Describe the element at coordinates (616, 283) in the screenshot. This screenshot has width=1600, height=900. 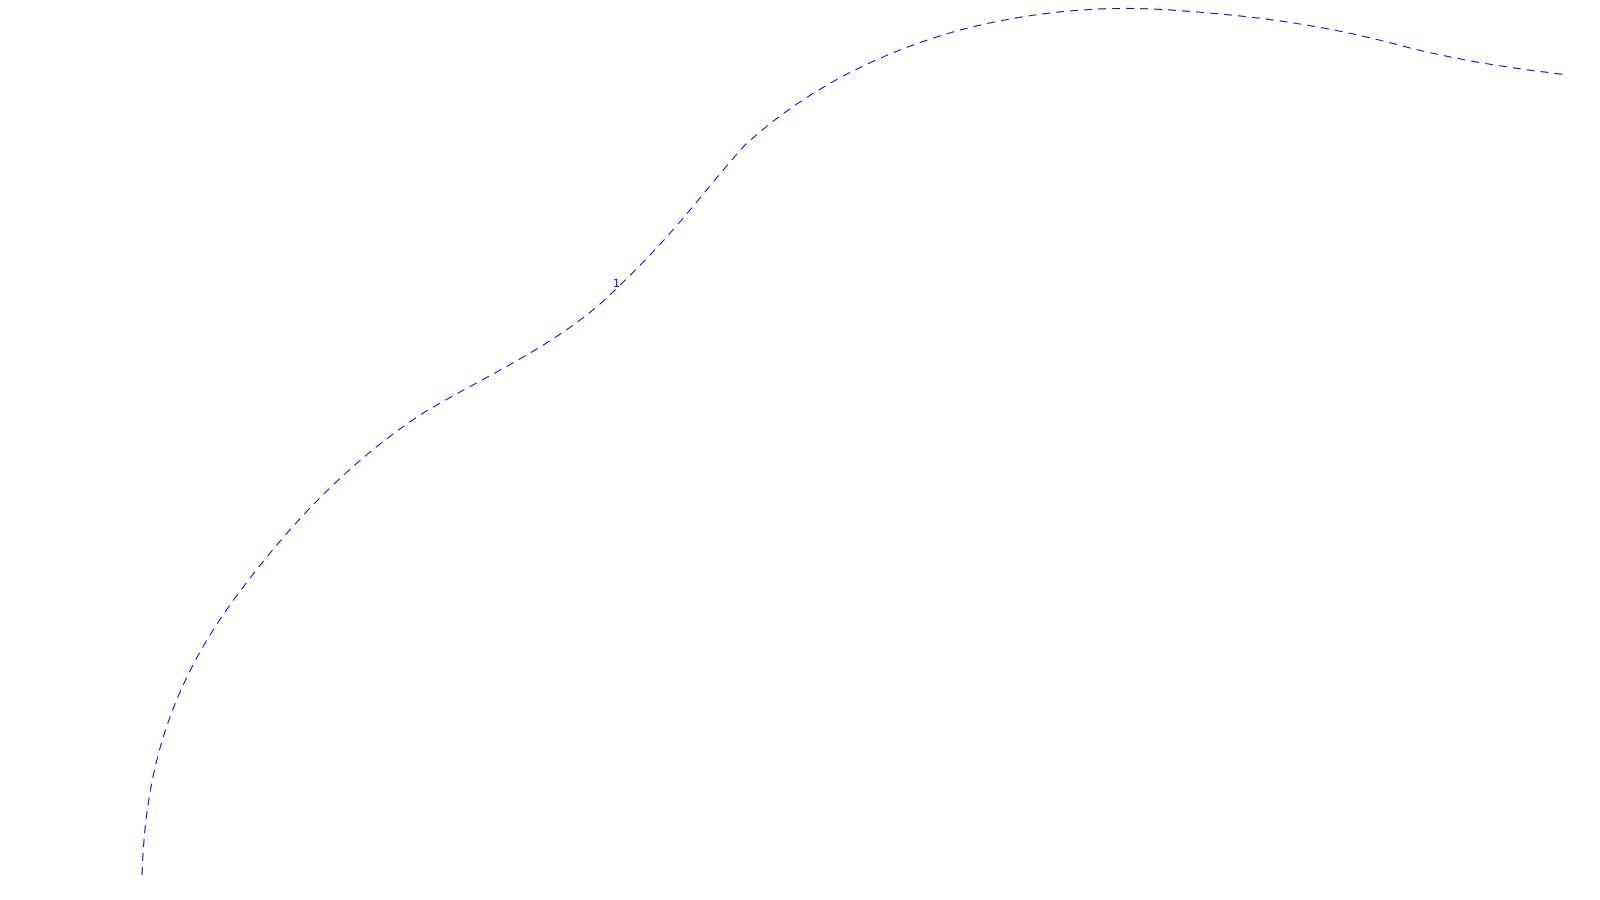
I see `curve-label: 1` at that location.